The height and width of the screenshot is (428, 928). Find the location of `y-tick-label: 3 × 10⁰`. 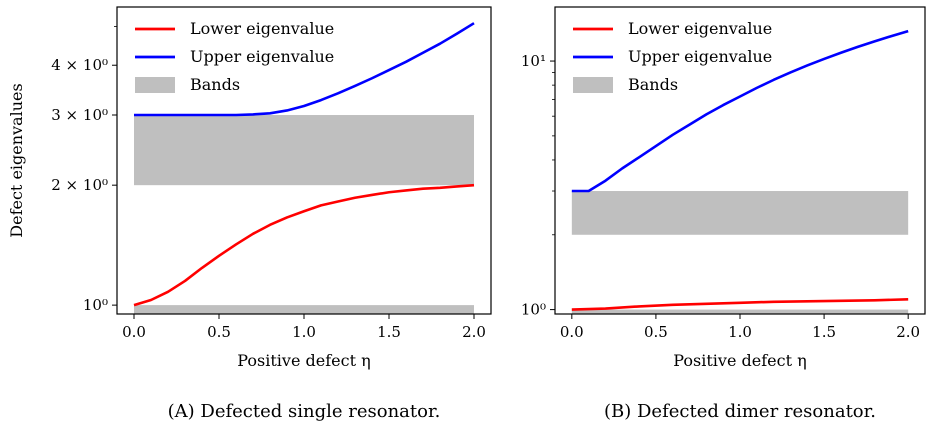

y-tick-label: 3 × 10⁰ is located at coordinates (79, 115).